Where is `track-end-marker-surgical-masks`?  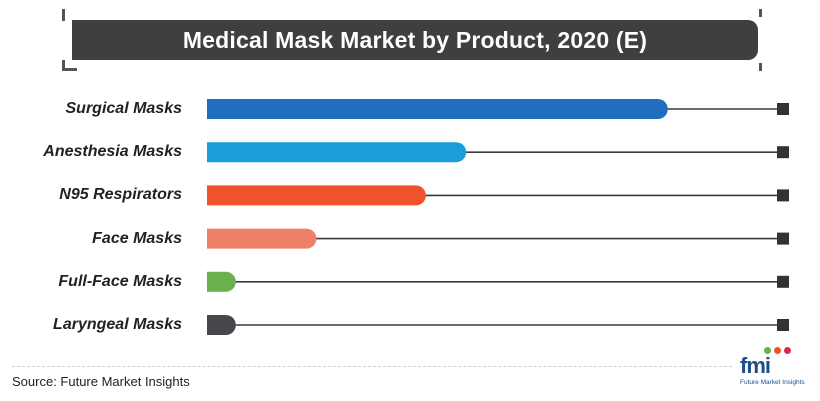 track-end-marker-surgical-masks is located at coordinates (783, 109).